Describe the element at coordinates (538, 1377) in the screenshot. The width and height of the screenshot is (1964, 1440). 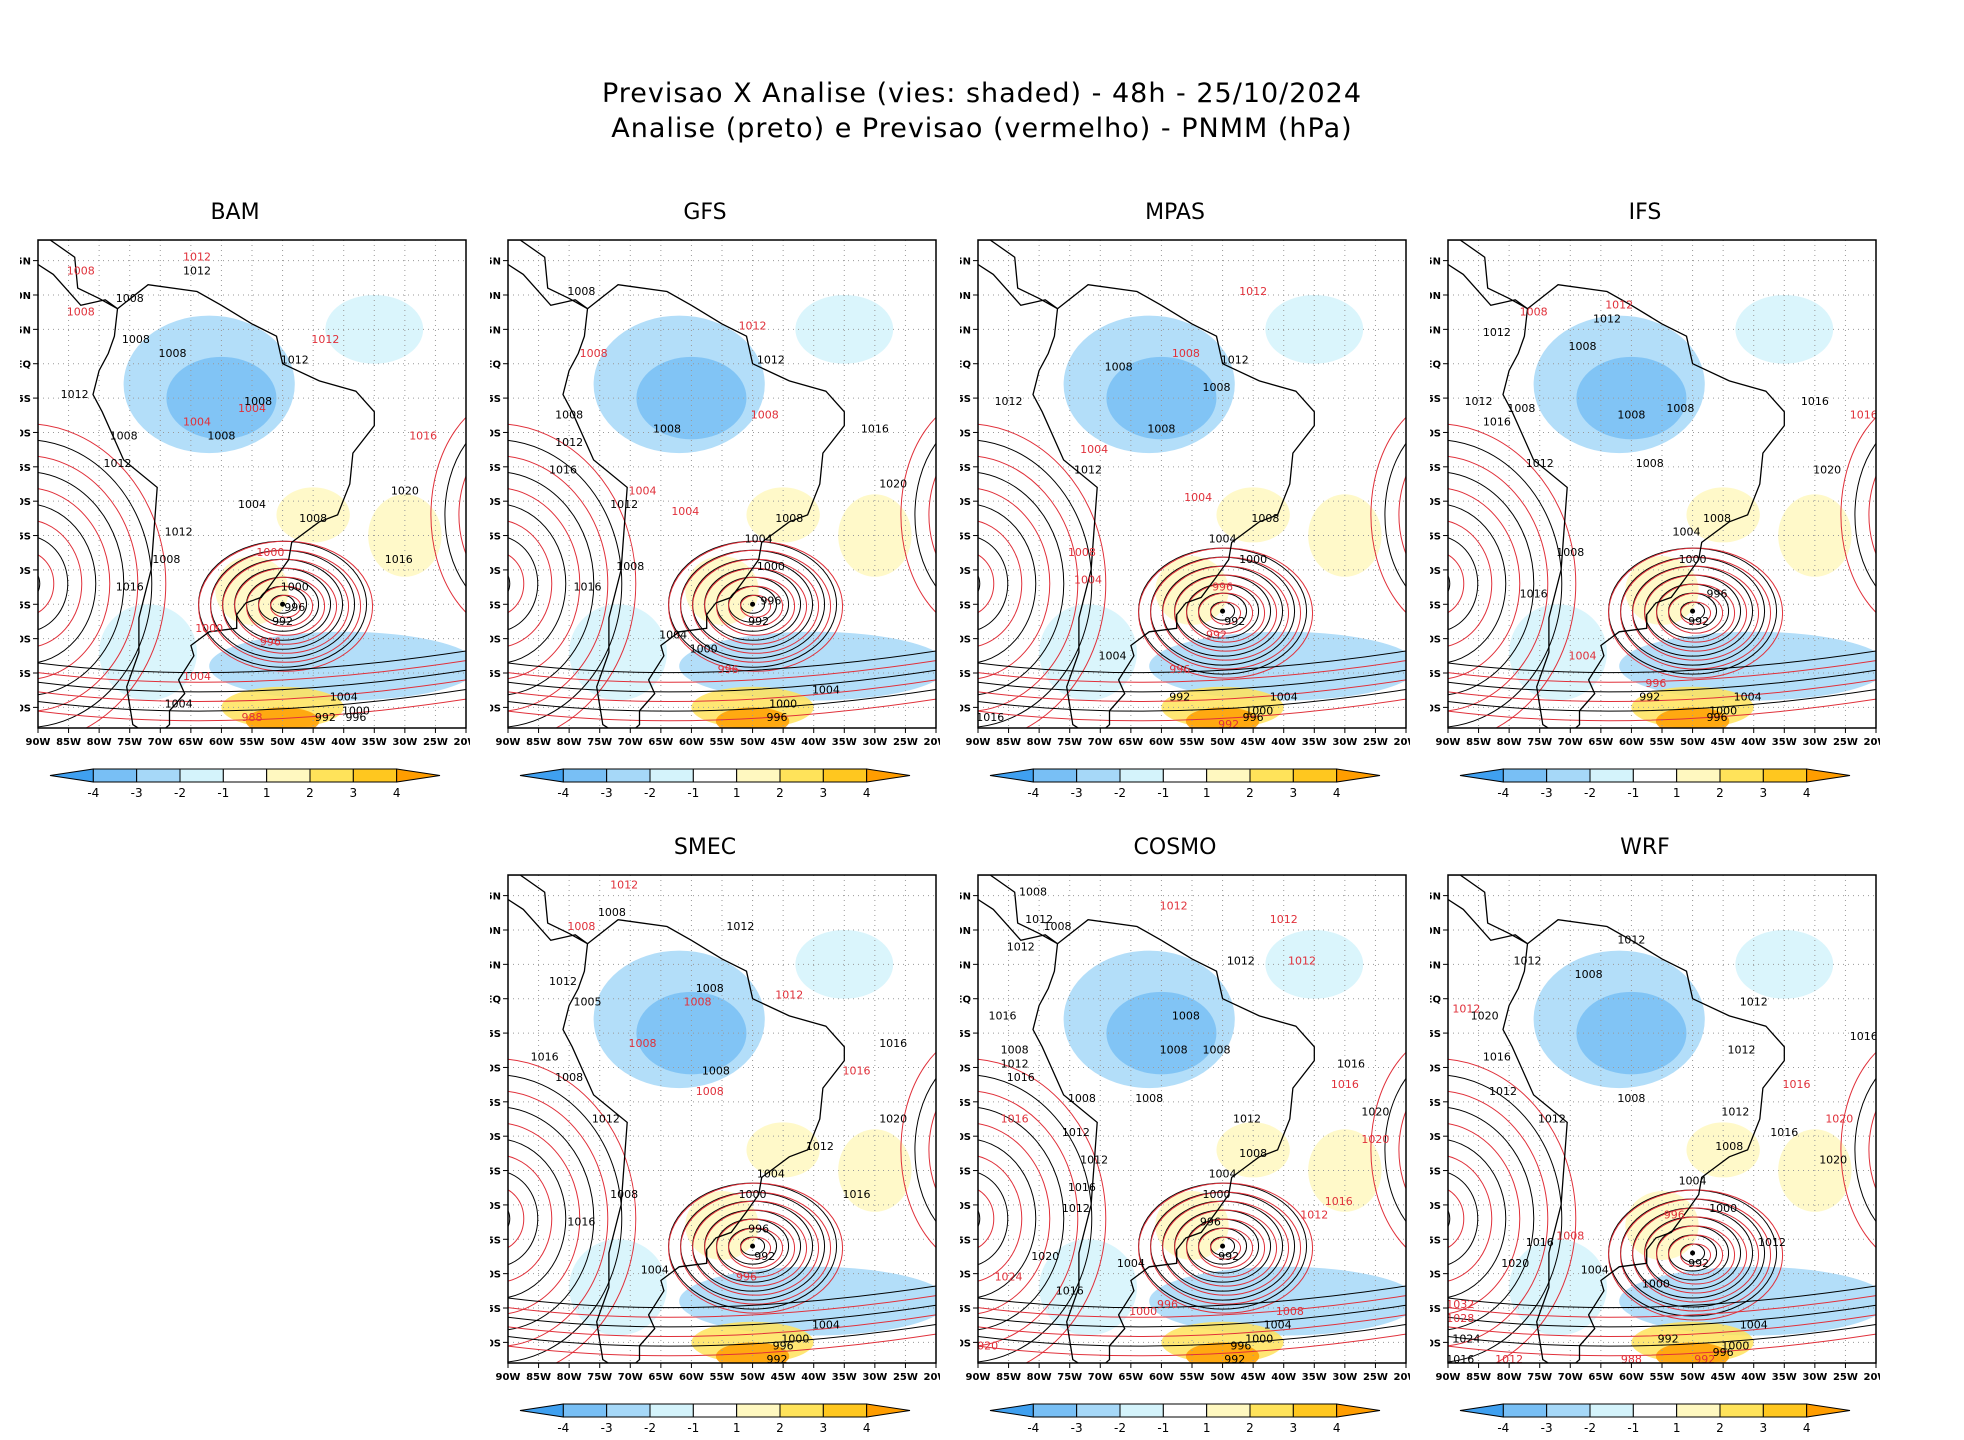
I see `x-tick-label: 85W` at that location.